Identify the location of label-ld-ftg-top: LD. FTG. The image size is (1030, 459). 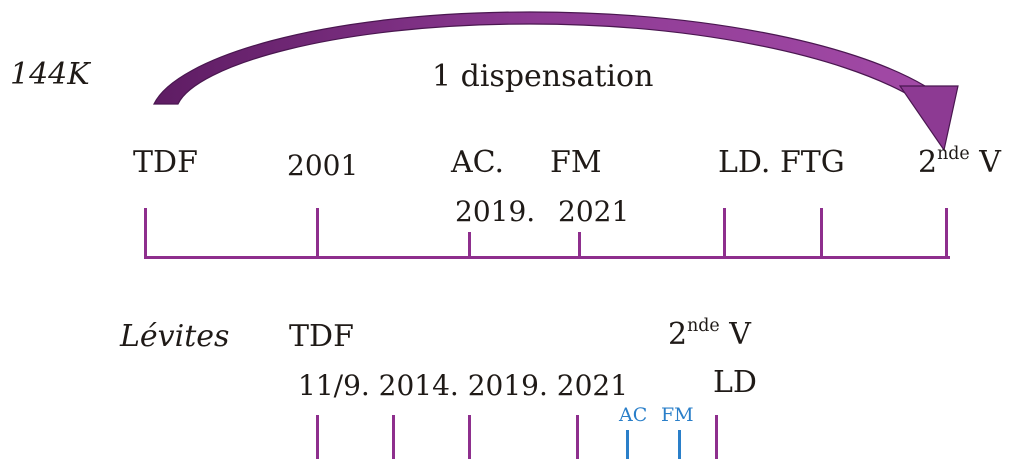
(781, 162).